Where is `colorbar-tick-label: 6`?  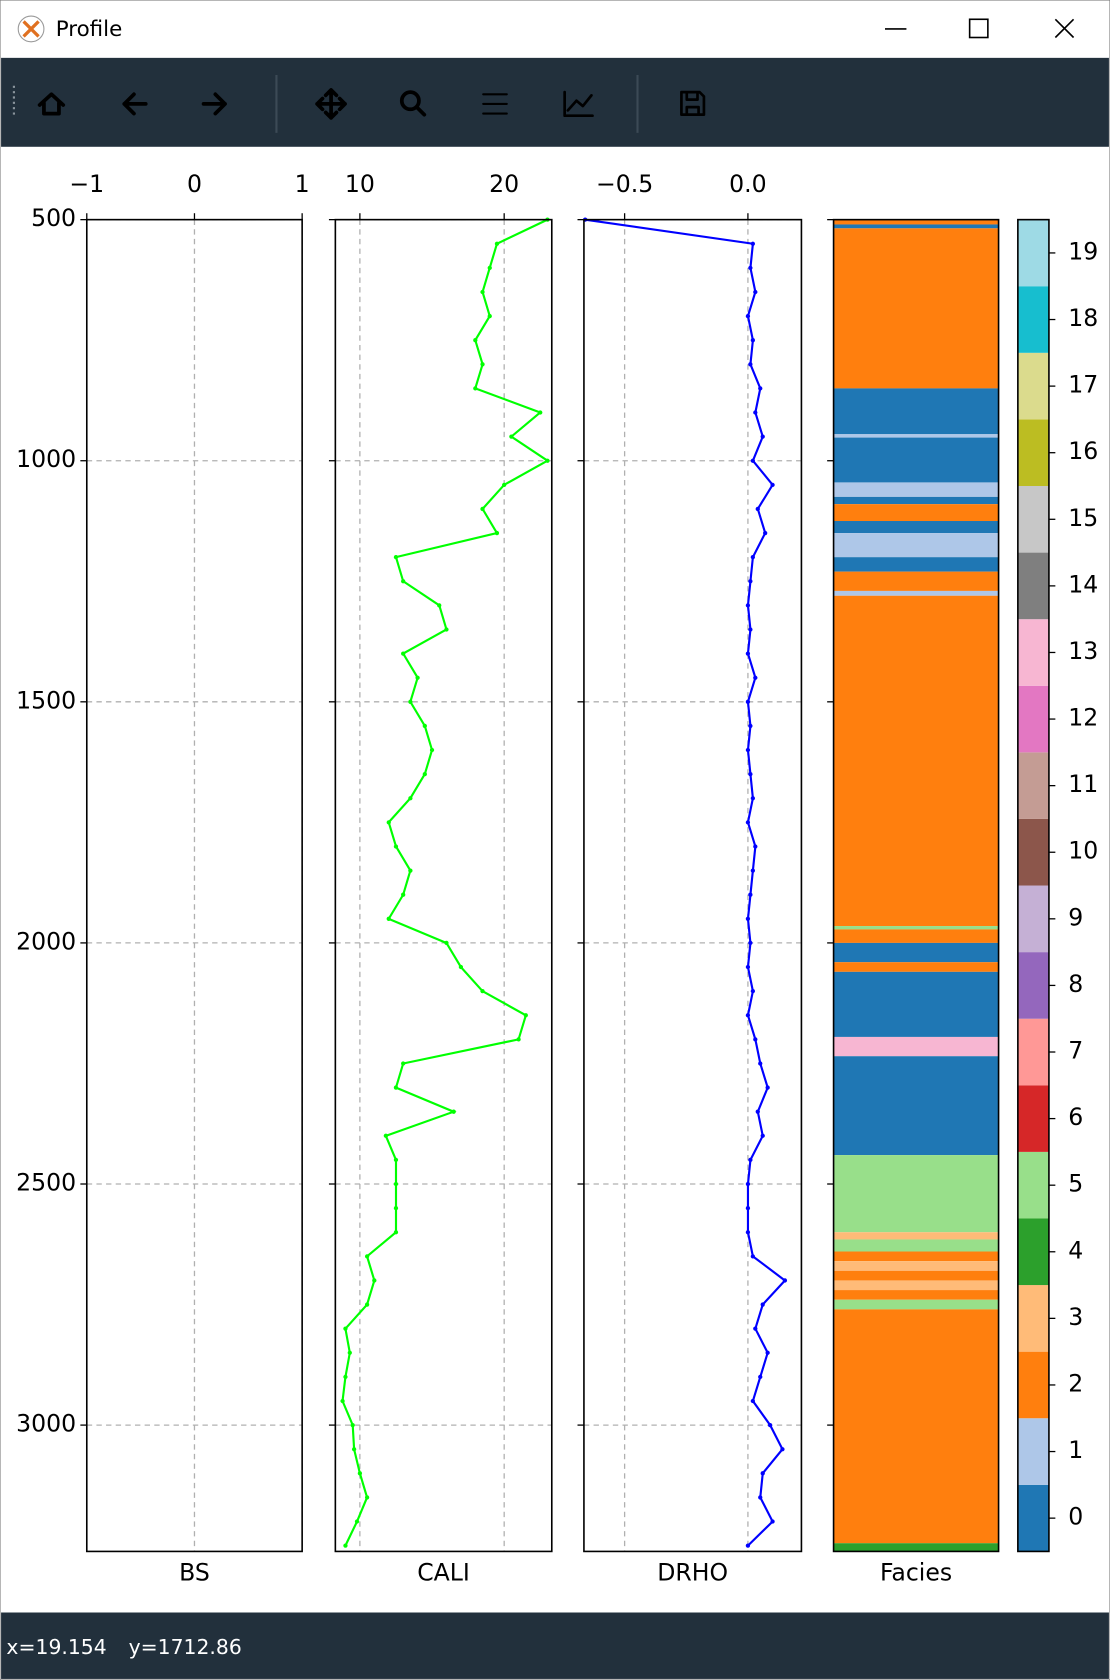 colorbar-tick-label: 6 is located at coordinates (1075, 1117).